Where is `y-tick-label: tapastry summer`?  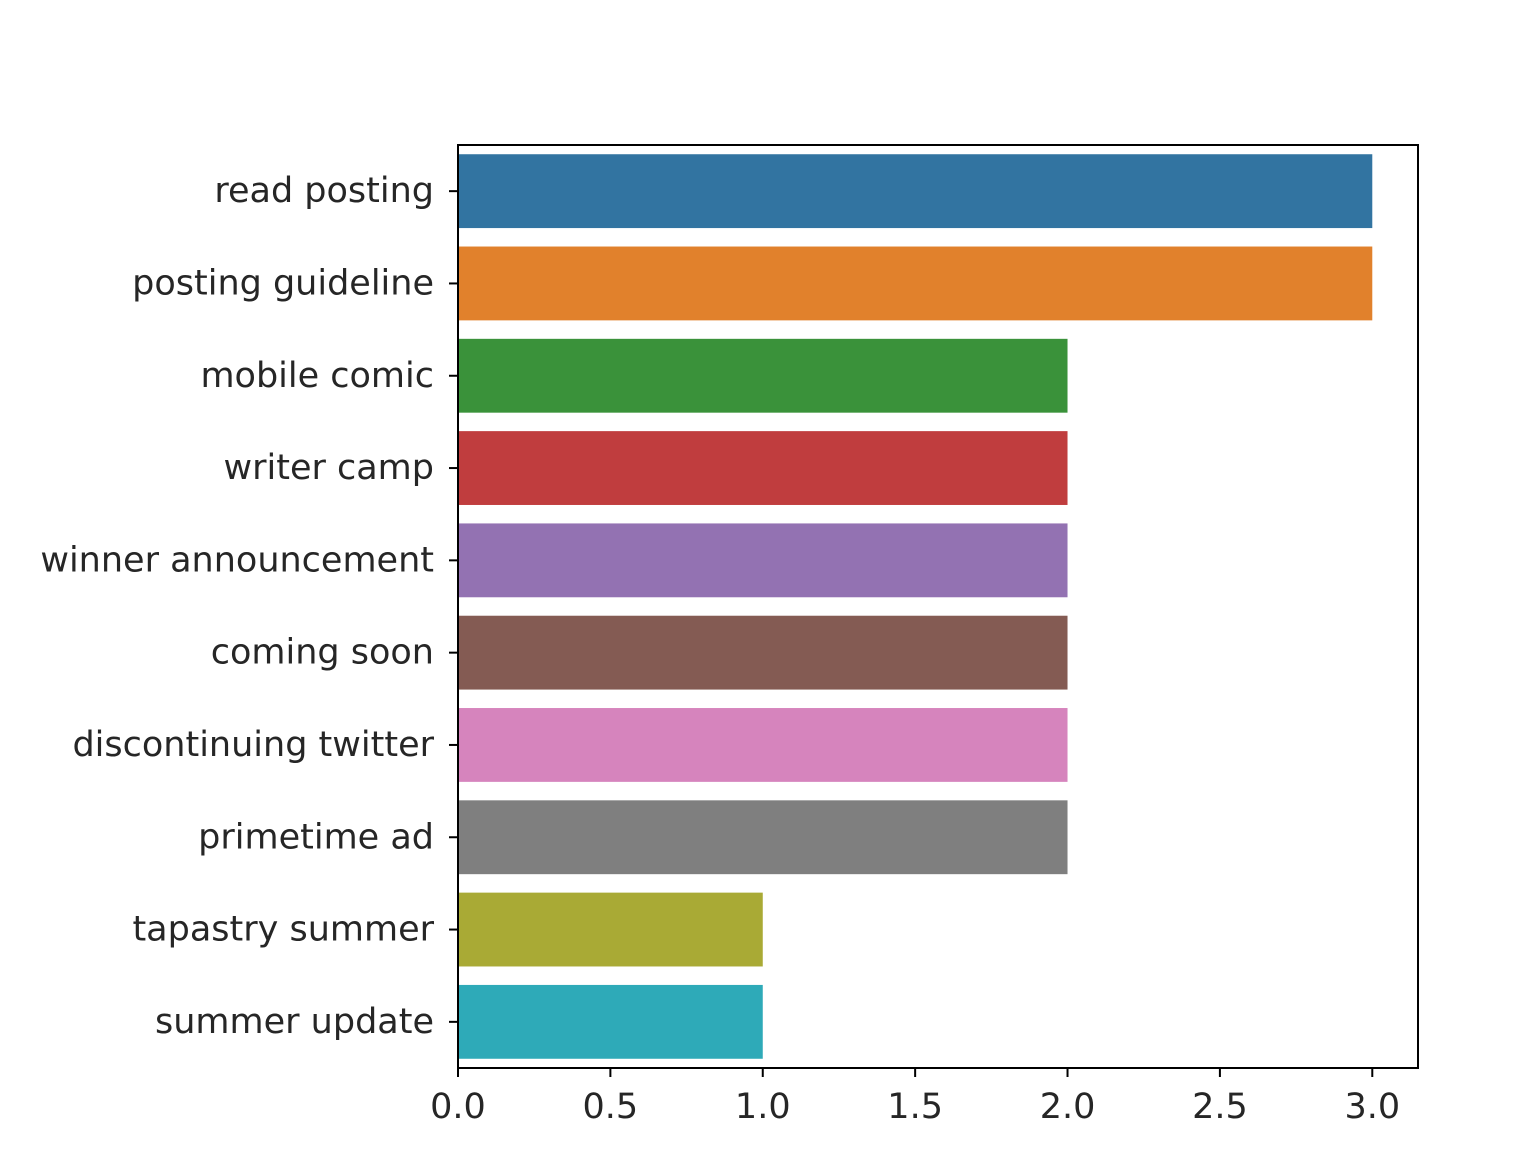 y-tick-label: tapastry summer is located at coordinates (283, 930).